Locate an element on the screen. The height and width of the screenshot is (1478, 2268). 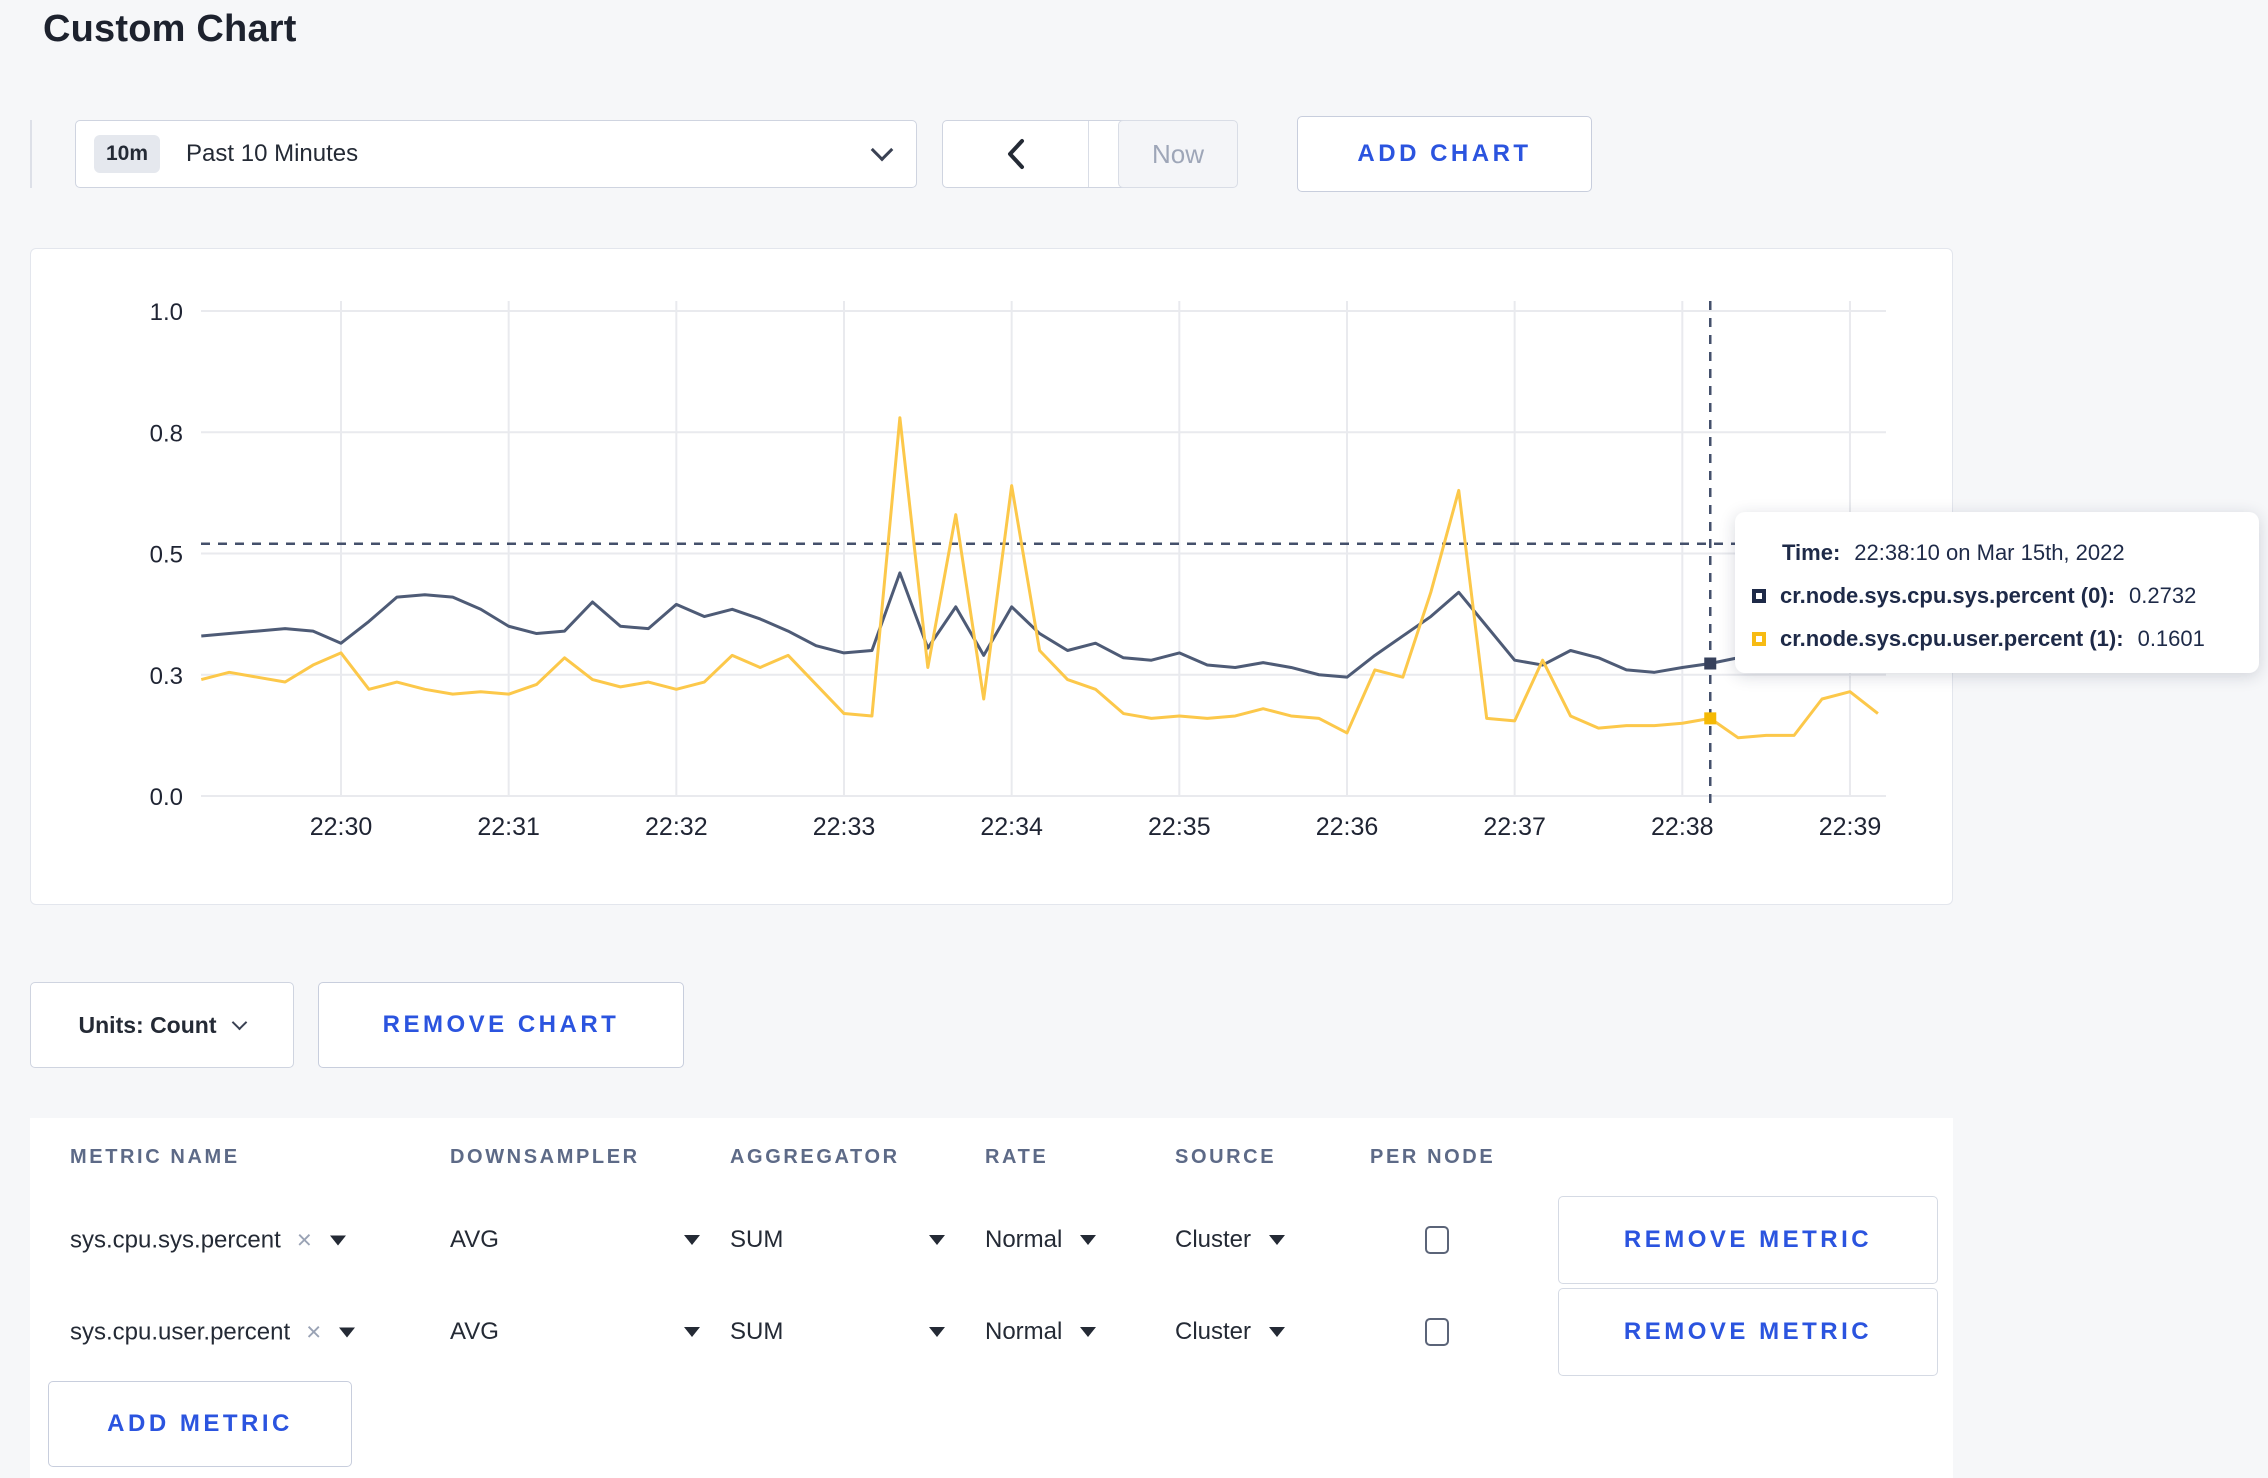
svg-text: 22:35 is located at coordinates (1179, 827).